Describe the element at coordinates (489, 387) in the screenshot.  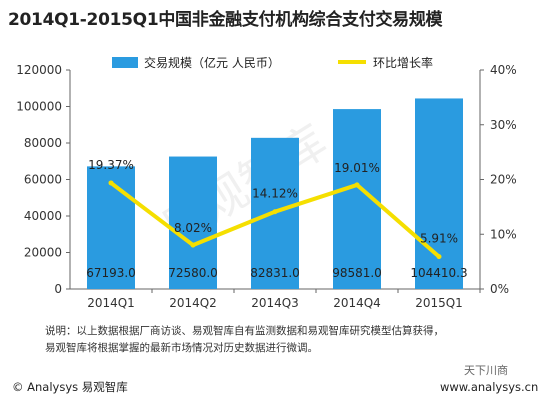
I see `footer-url: www.analysys.cn` at that location.